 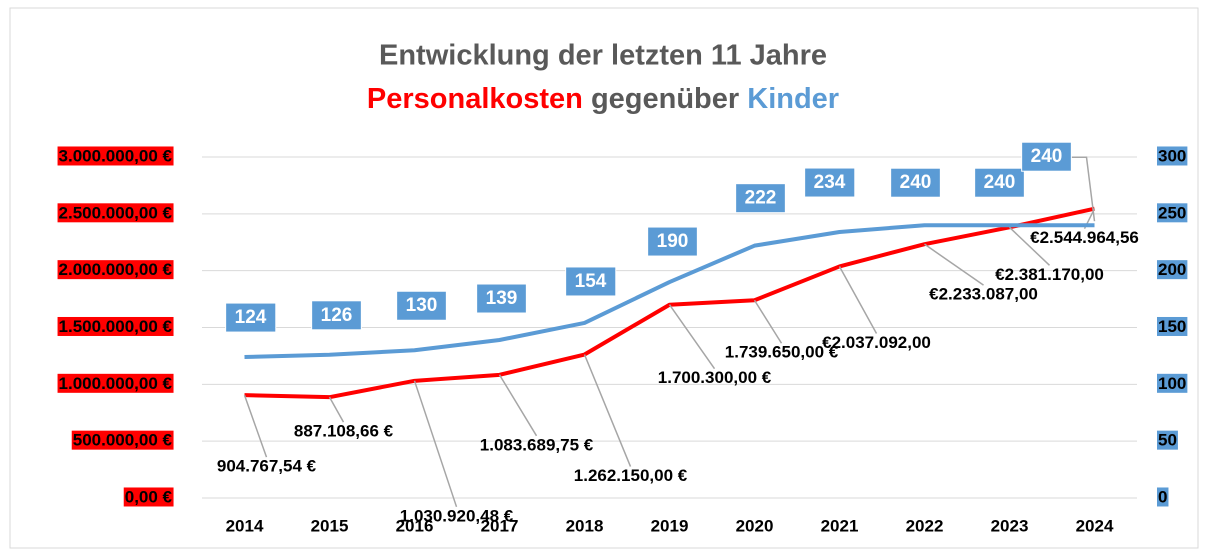 I want to click on y2-tick-label: 150, so click(x=1172, y=326).